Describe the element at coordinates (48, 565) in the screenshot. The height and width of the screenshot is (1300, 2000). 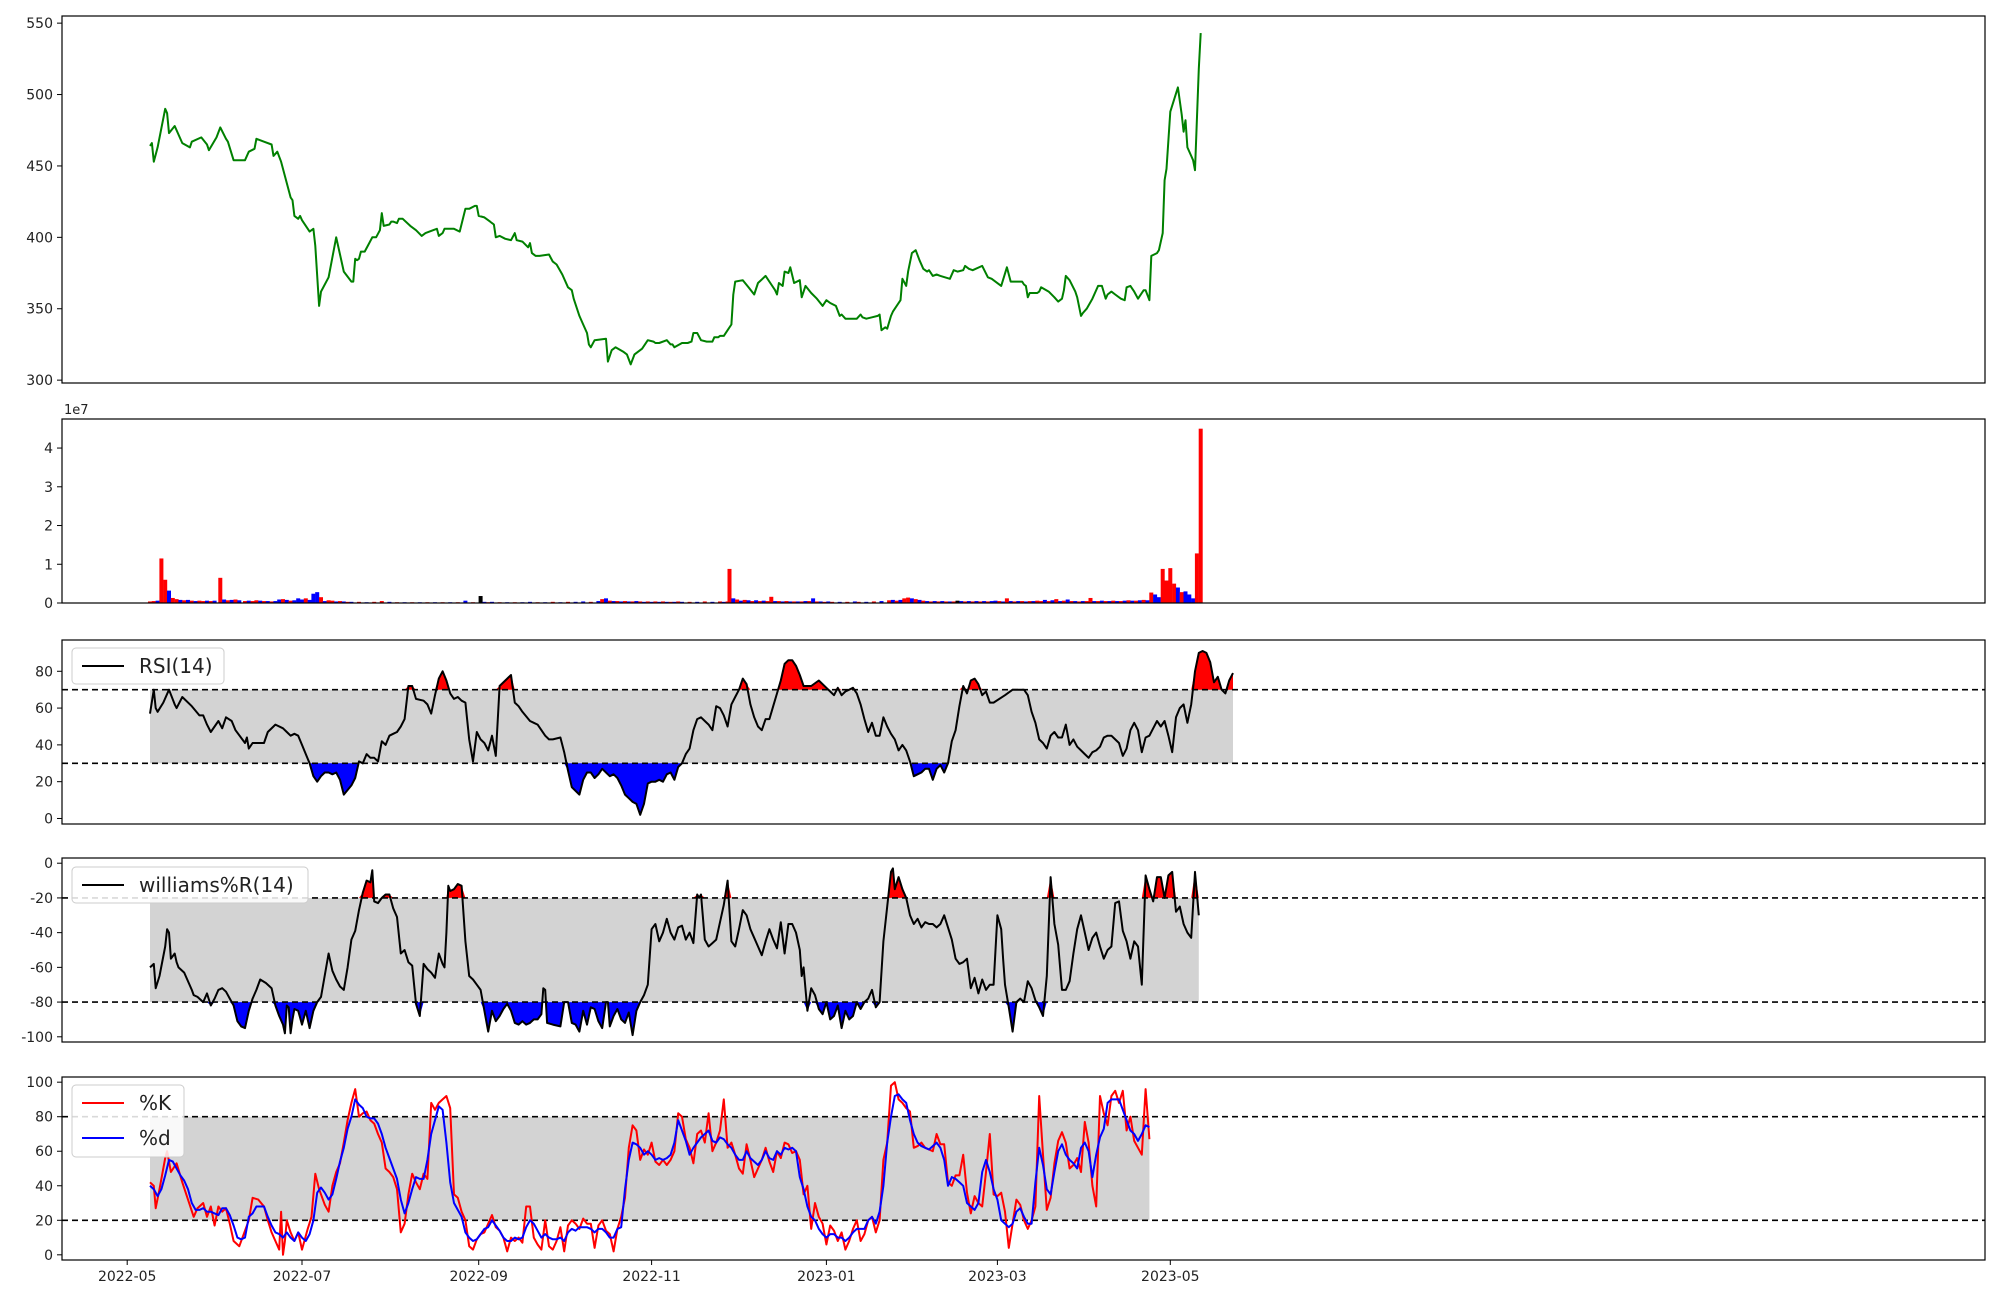
I see `y-tick-label: 1` at that location.